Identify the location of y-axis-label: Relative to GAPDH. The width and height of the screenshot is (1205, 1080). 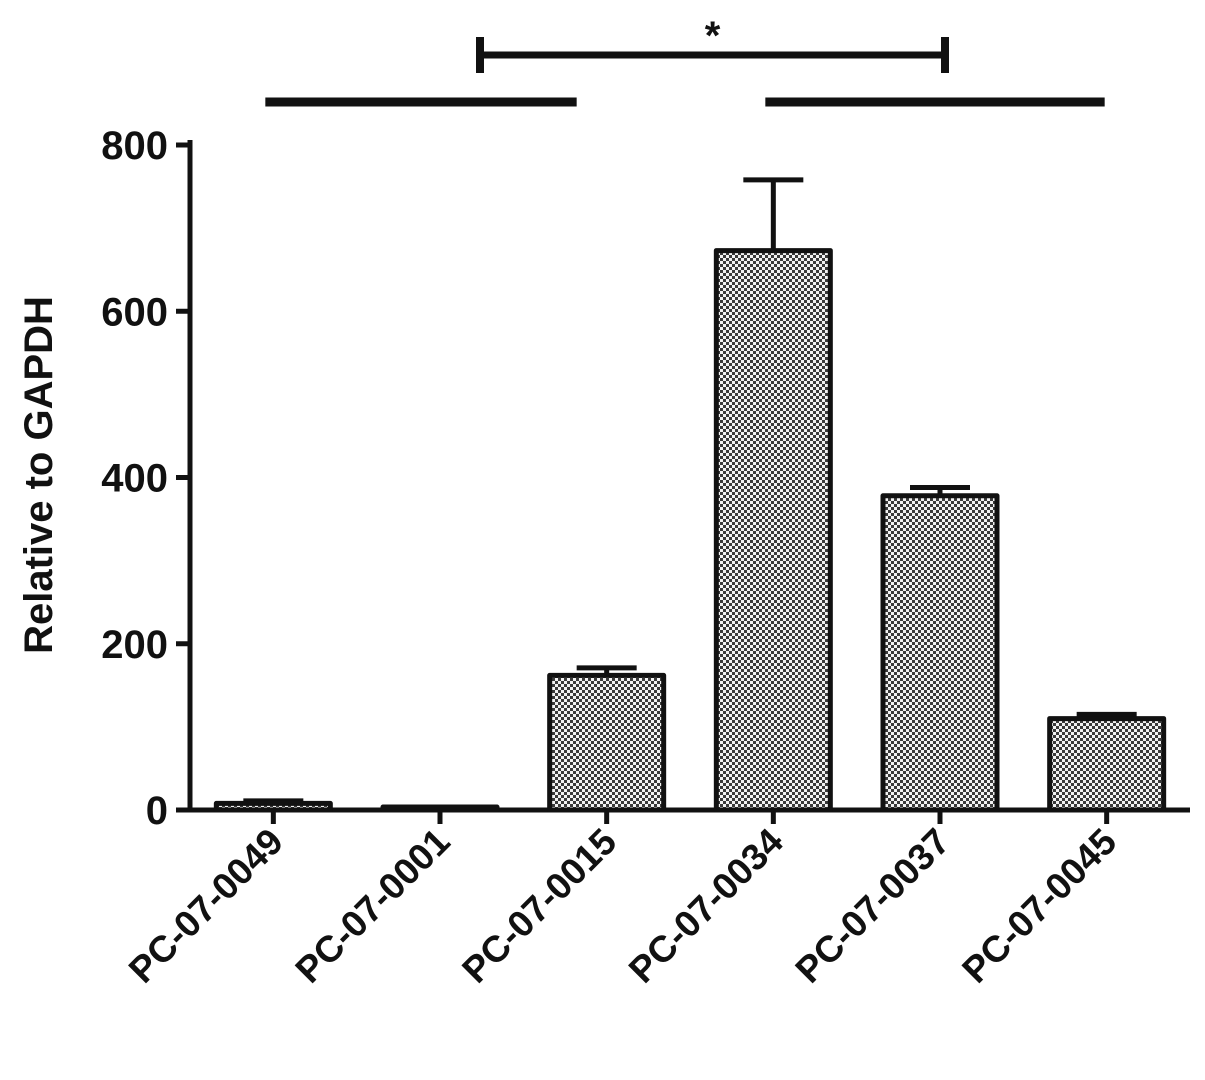
(39, 475).